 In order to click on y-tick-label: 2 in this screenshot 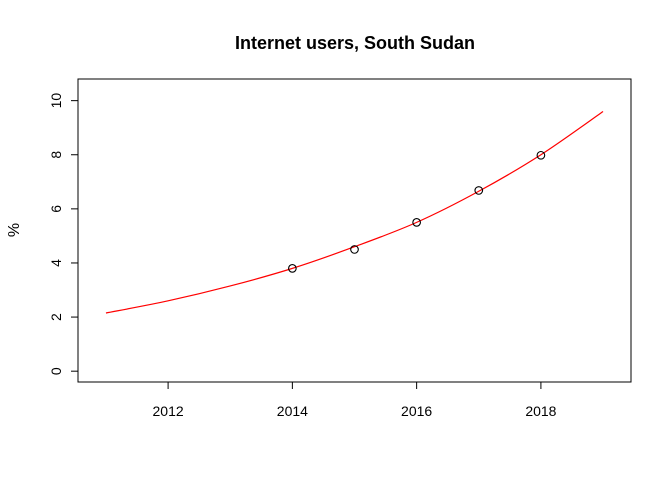, I will do `click(56, 317)`.